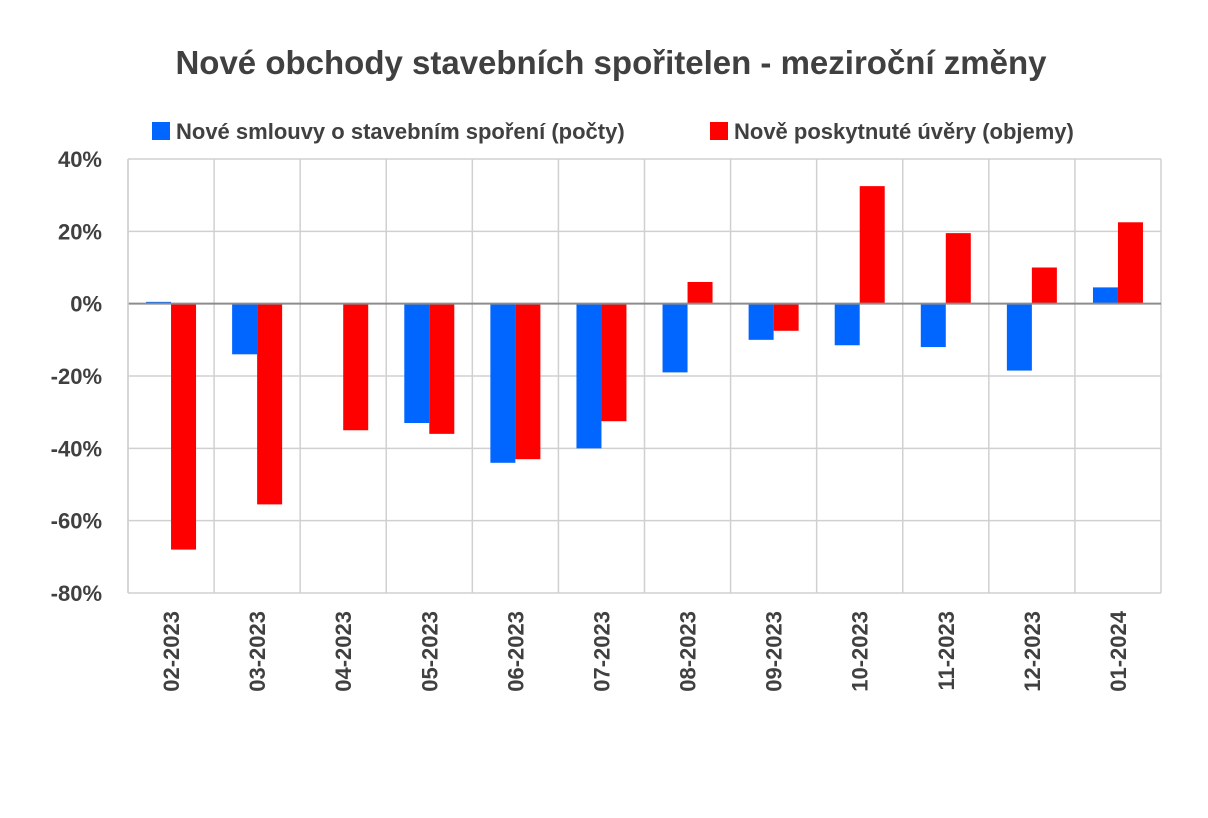  I want to click on y-axis-tick-labels: 40% 20% 0% -20% -40% -60% -80%, so click(76, 376).